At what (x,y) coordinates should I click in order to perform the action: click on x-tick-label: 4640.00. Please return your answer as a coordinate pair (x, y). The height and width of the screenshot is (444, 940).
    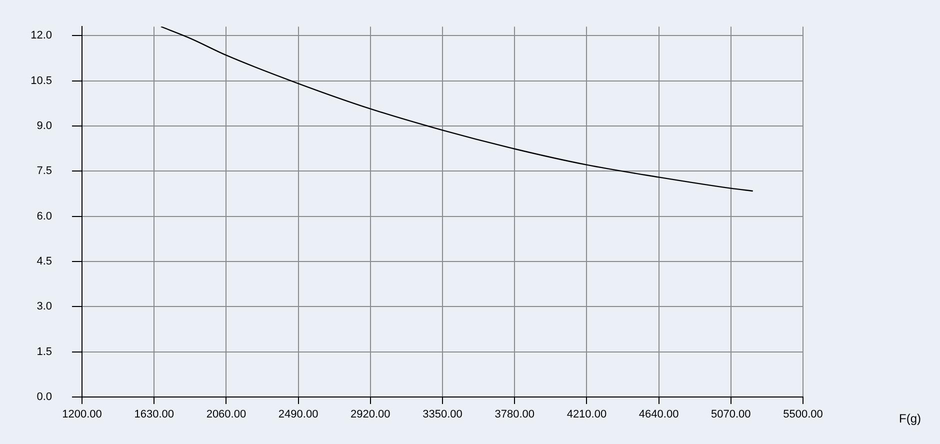
    Looking at the image, I should click on (658, 414).